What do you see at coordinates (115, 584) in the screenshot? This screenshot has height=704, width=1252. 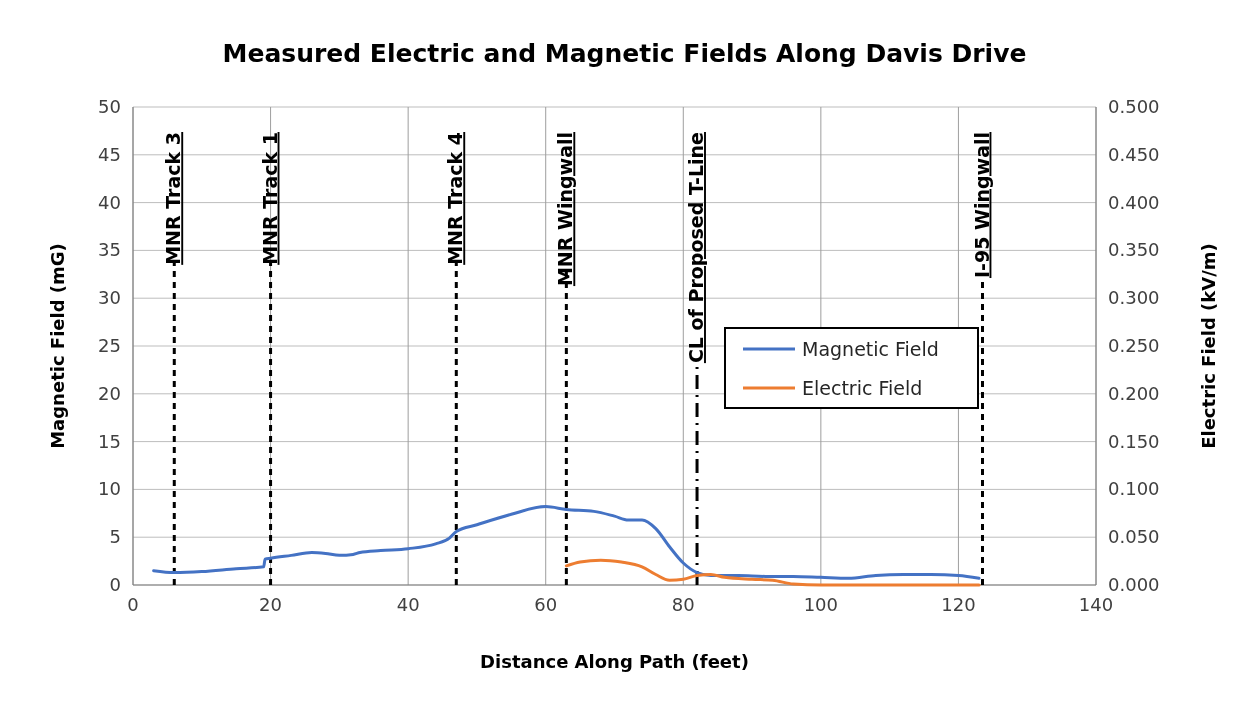 I see `y-tick-label: 0` at bounding box center [115, 584].